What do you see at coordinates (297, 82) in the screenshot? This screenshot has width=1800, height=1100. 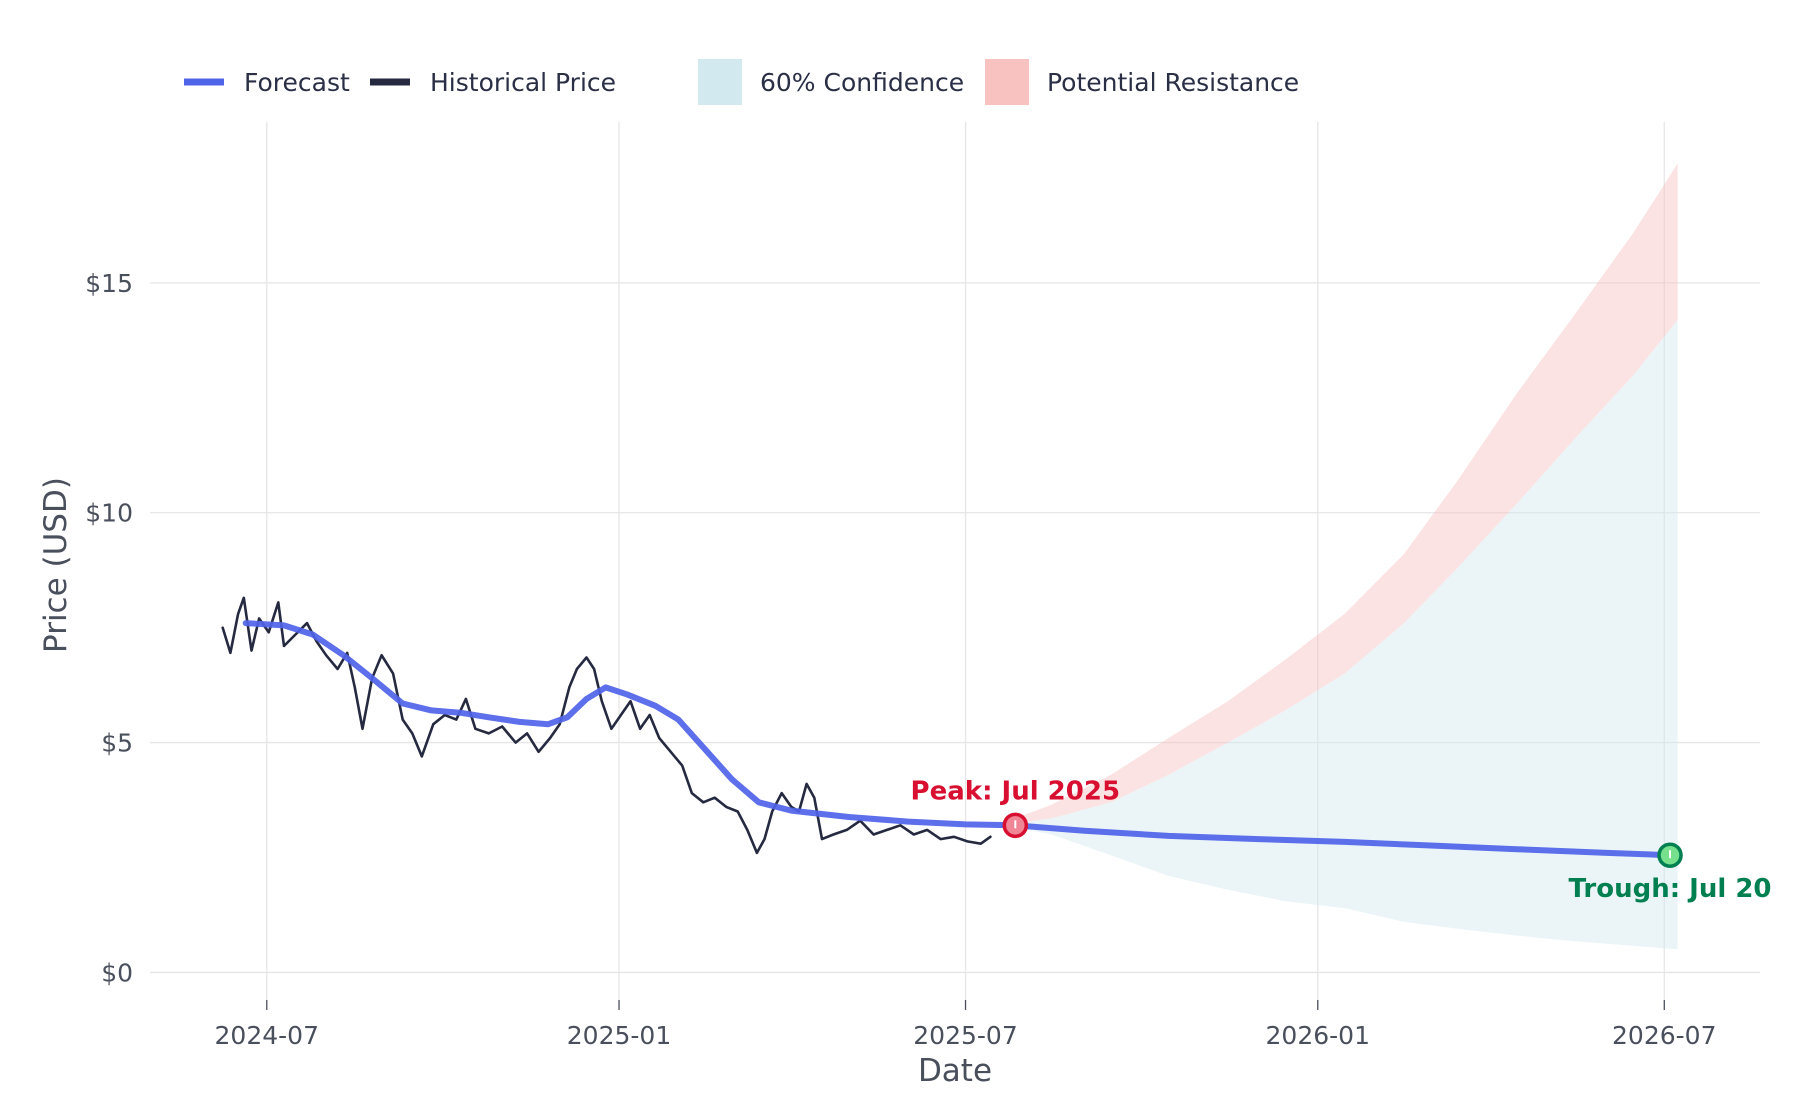 I see `legend-label: Forecast` at bounding box center [297, 82].